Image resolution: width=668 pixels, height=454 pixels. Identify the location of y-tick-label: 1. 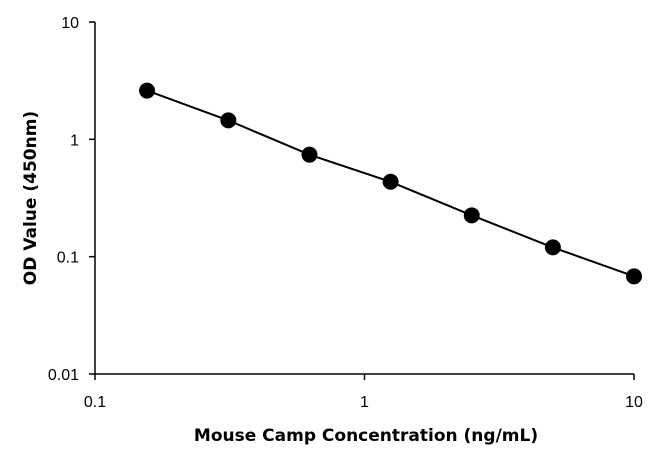
(74, 140).